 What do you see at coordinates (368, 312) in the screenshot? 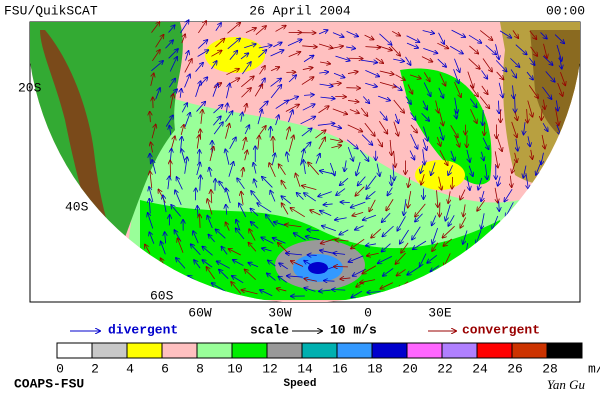
I see `lon-label: 0` at bounding box center [368, 312].